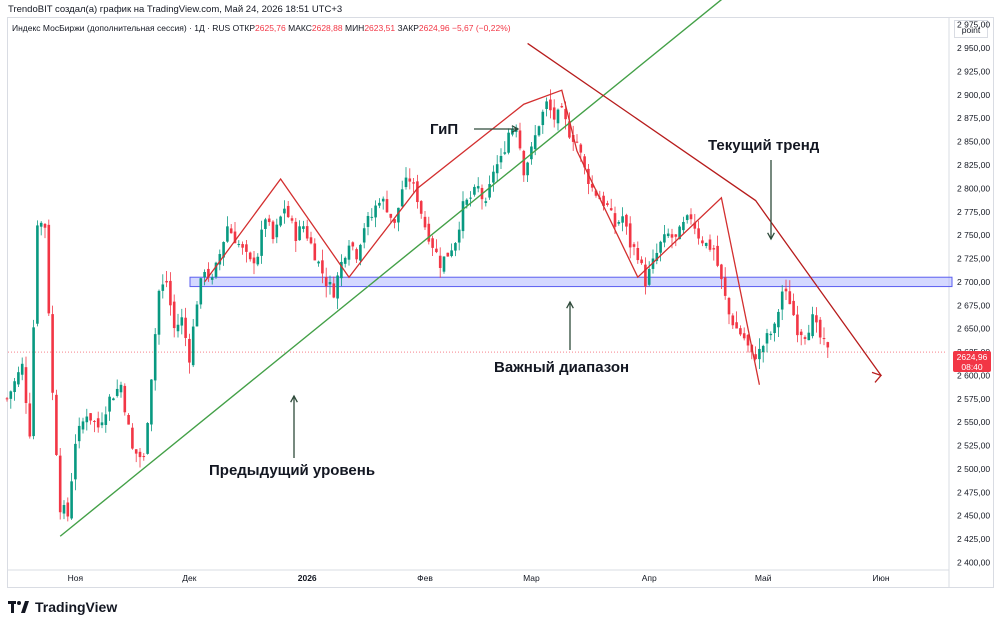 The width and height of the screenshot is (1000, 628). What do you see at coordinates (764, 145) in the screenshot?
I see `annotation-label: Текущий тренд` at bounding box center [764, 145].